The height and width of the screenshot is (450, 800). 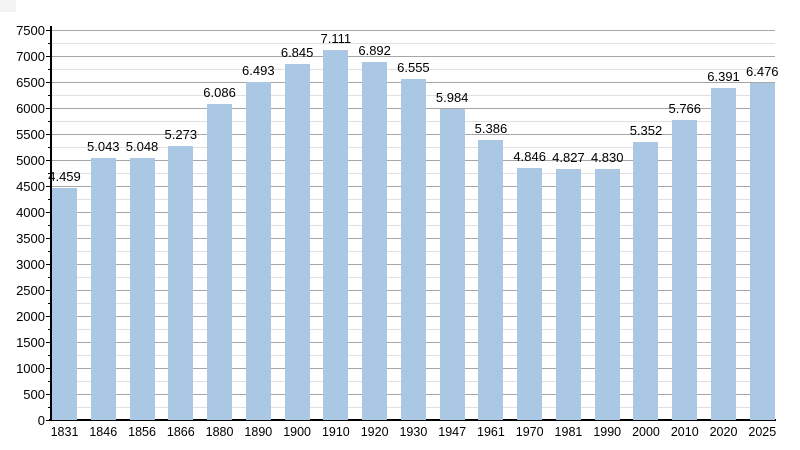 What do you see at coordinates (30, 212) in the screenshot?
I see `y-tick-label: 4000` at bounding box center [30, 212].